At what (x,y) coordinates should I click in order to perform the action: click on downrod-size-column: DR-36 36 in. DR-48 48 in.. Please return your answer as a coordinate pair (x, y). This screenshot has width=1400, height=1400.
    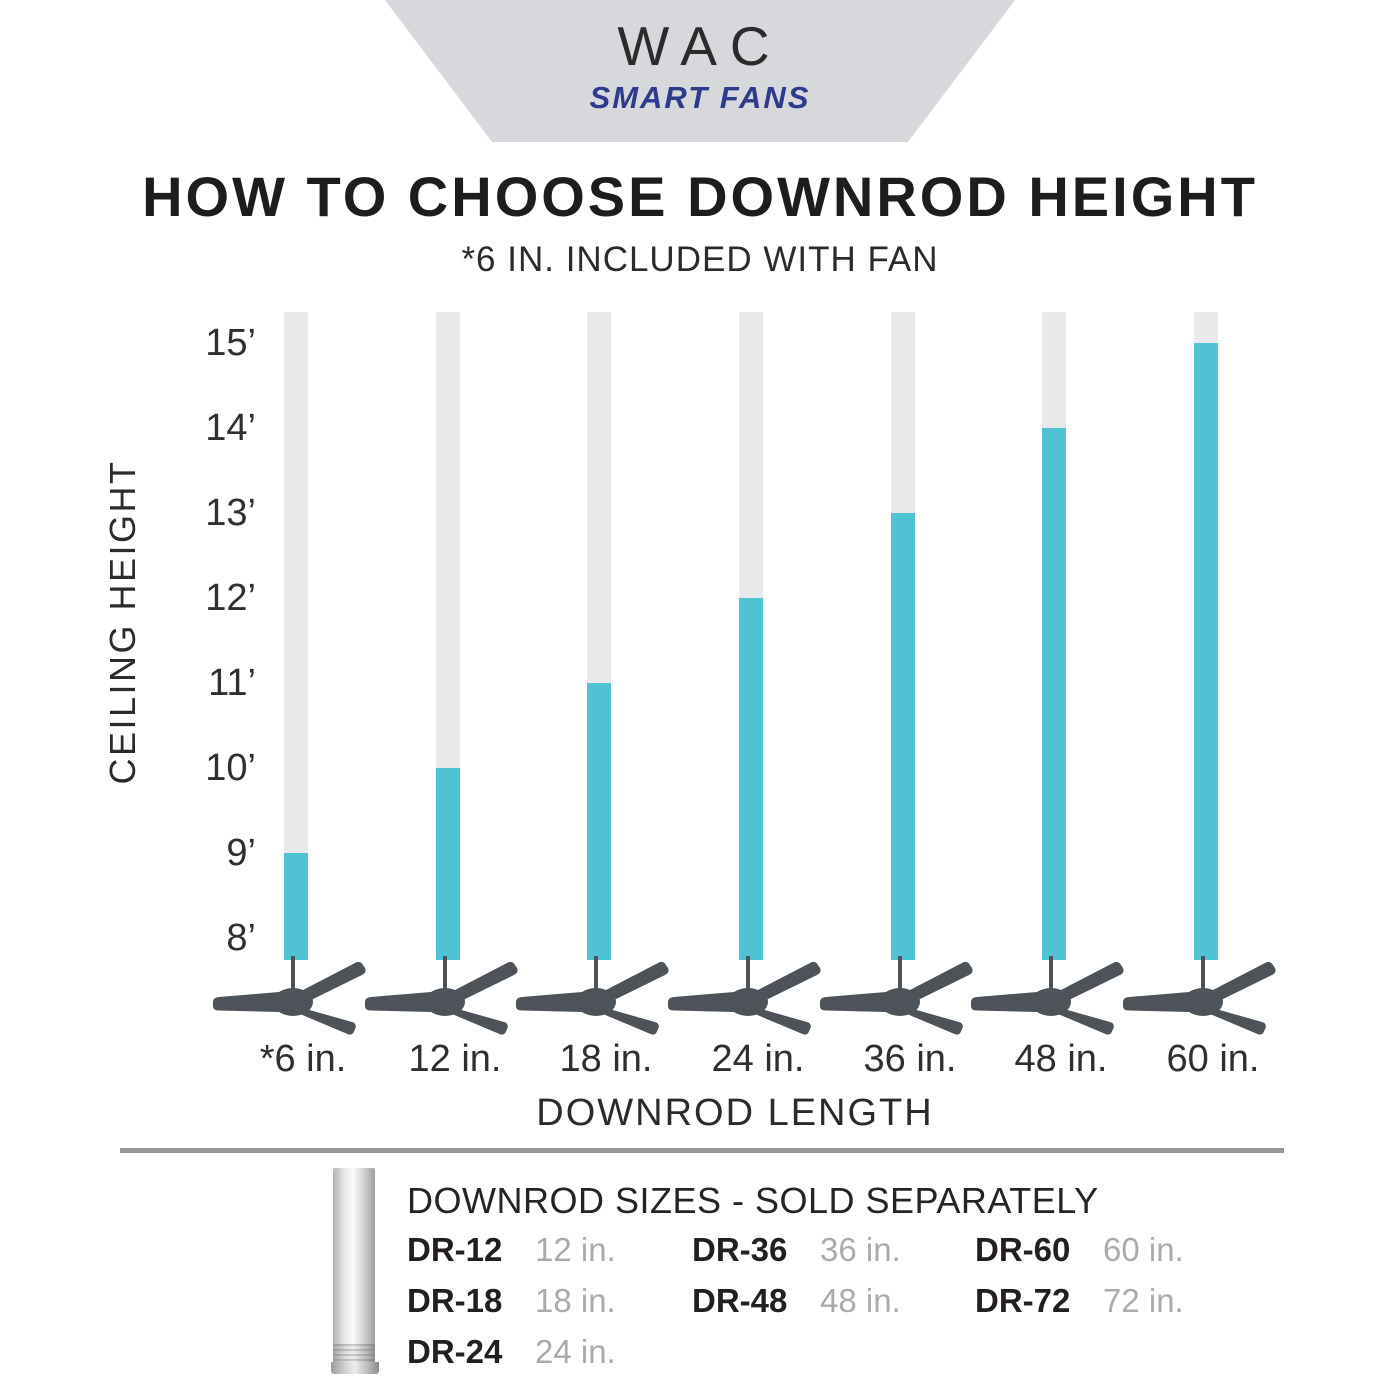
    Looking at the image, I should click on (796, 1275).